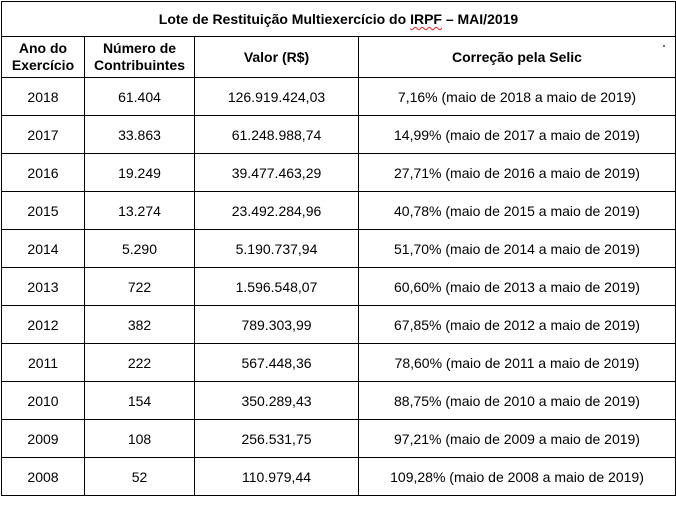 This screenshot has height=508, width=676. What do you see at coordinates (426, 19) in the screenshot?
I see `title-flagged-word: IRPF` at bounding box center [426, 19].